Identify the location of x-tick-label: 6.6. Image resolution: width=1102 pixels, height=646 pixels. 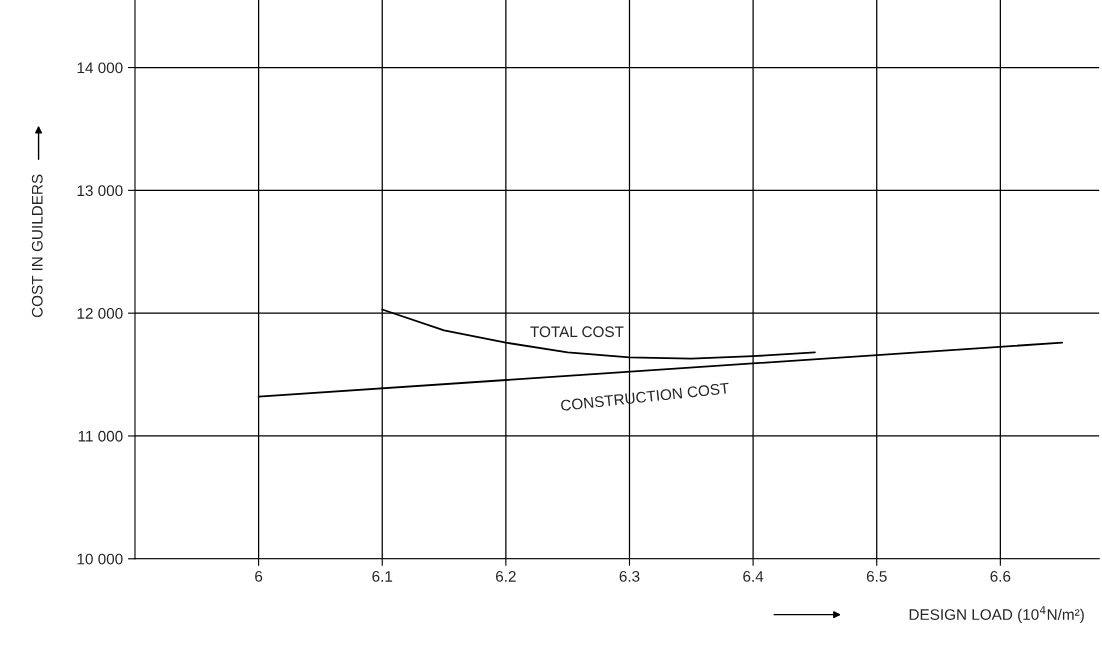
(1000, 576).